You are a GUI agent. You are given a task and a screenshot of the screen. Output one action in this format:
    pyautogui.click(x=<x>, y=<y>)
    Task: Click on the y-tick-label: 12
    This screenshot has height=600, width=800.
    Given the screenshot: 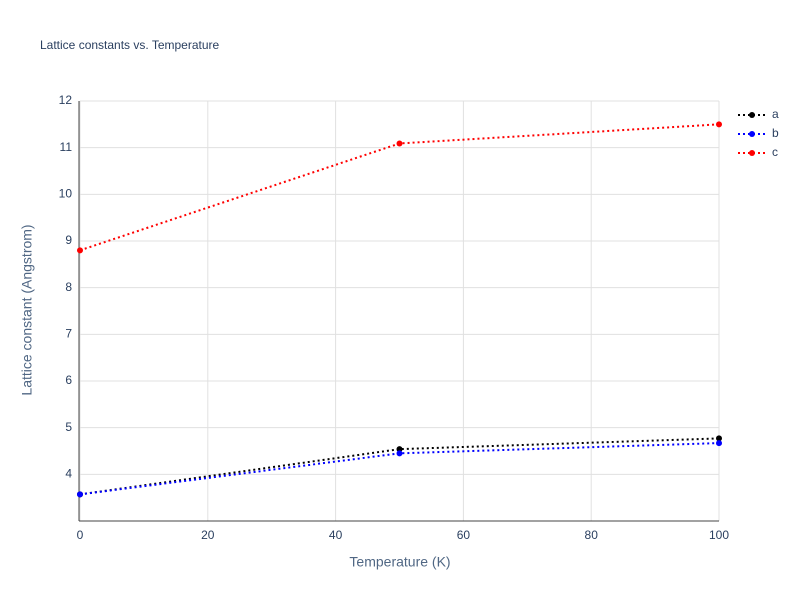 What is the action you would take?
    pyautogui.click(x=66, y=100)
    